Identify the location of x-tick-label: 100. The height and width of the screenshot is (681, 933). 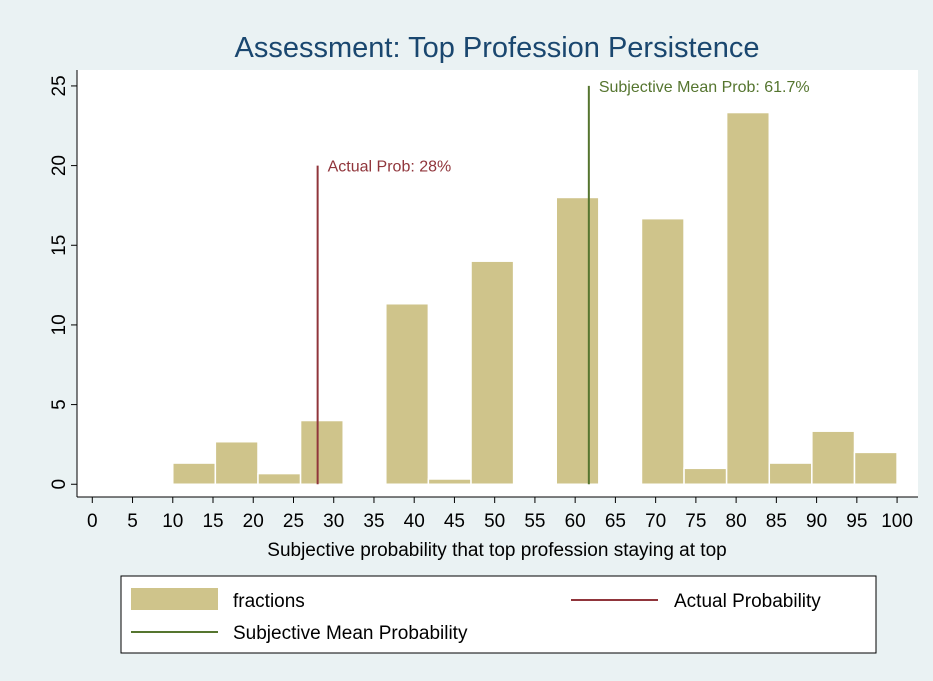
(897, 521).